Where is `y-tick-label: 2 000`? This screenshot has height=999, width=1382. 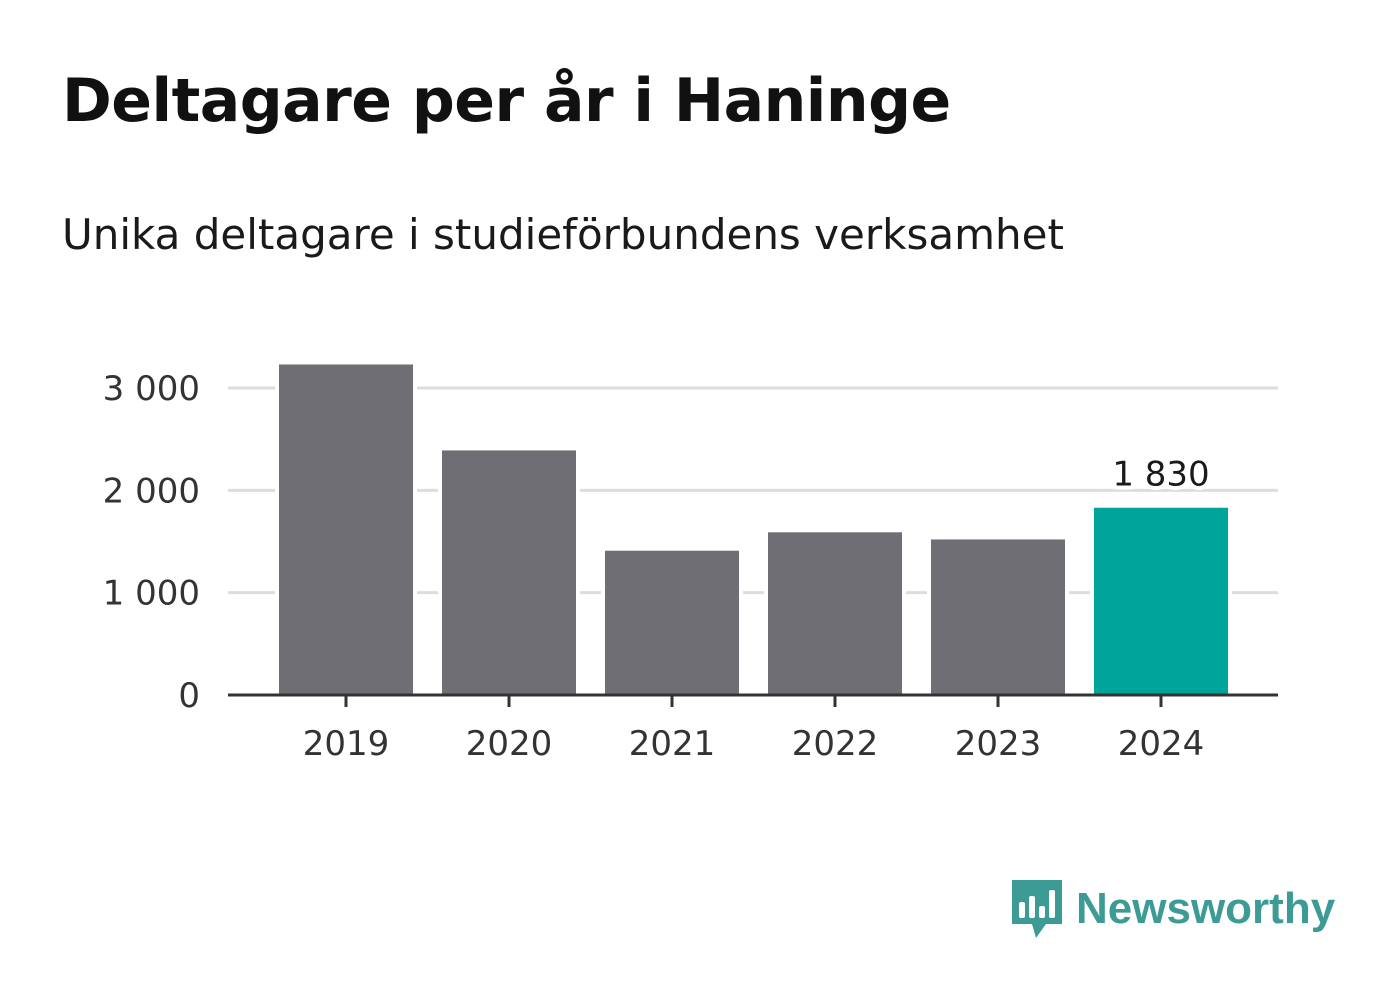
y-tick-label: 2 000 is located at coordinates (151, 491).